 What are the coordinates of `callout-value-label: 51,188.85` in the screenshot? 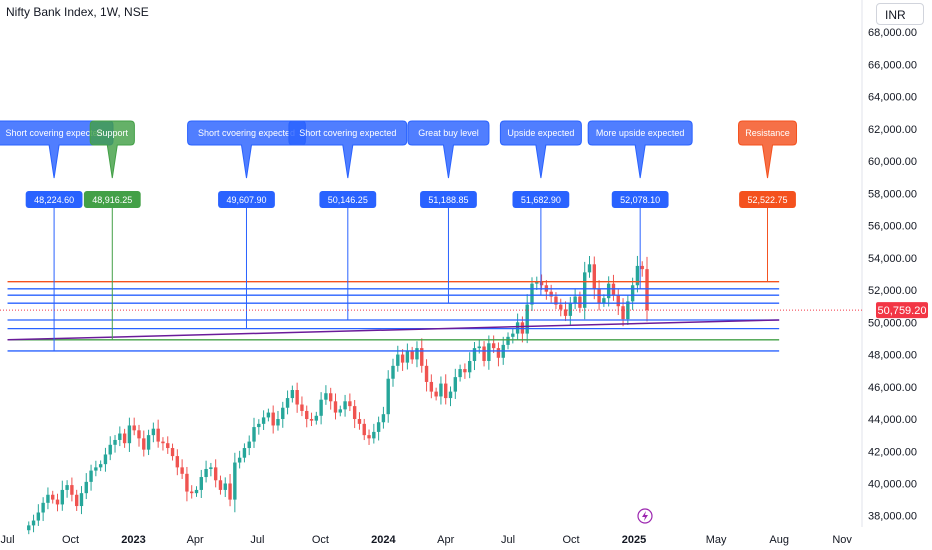 It's located at (448, 200).